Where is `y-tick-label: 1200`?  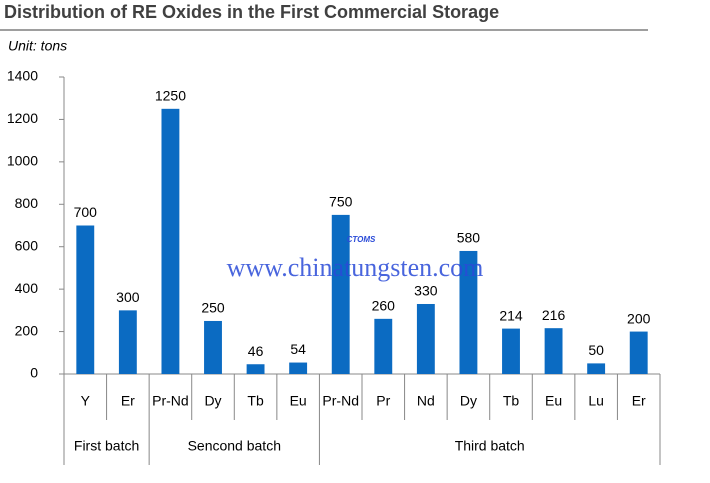
y-tick-label: 1200 is located at coordinates (22, 118).